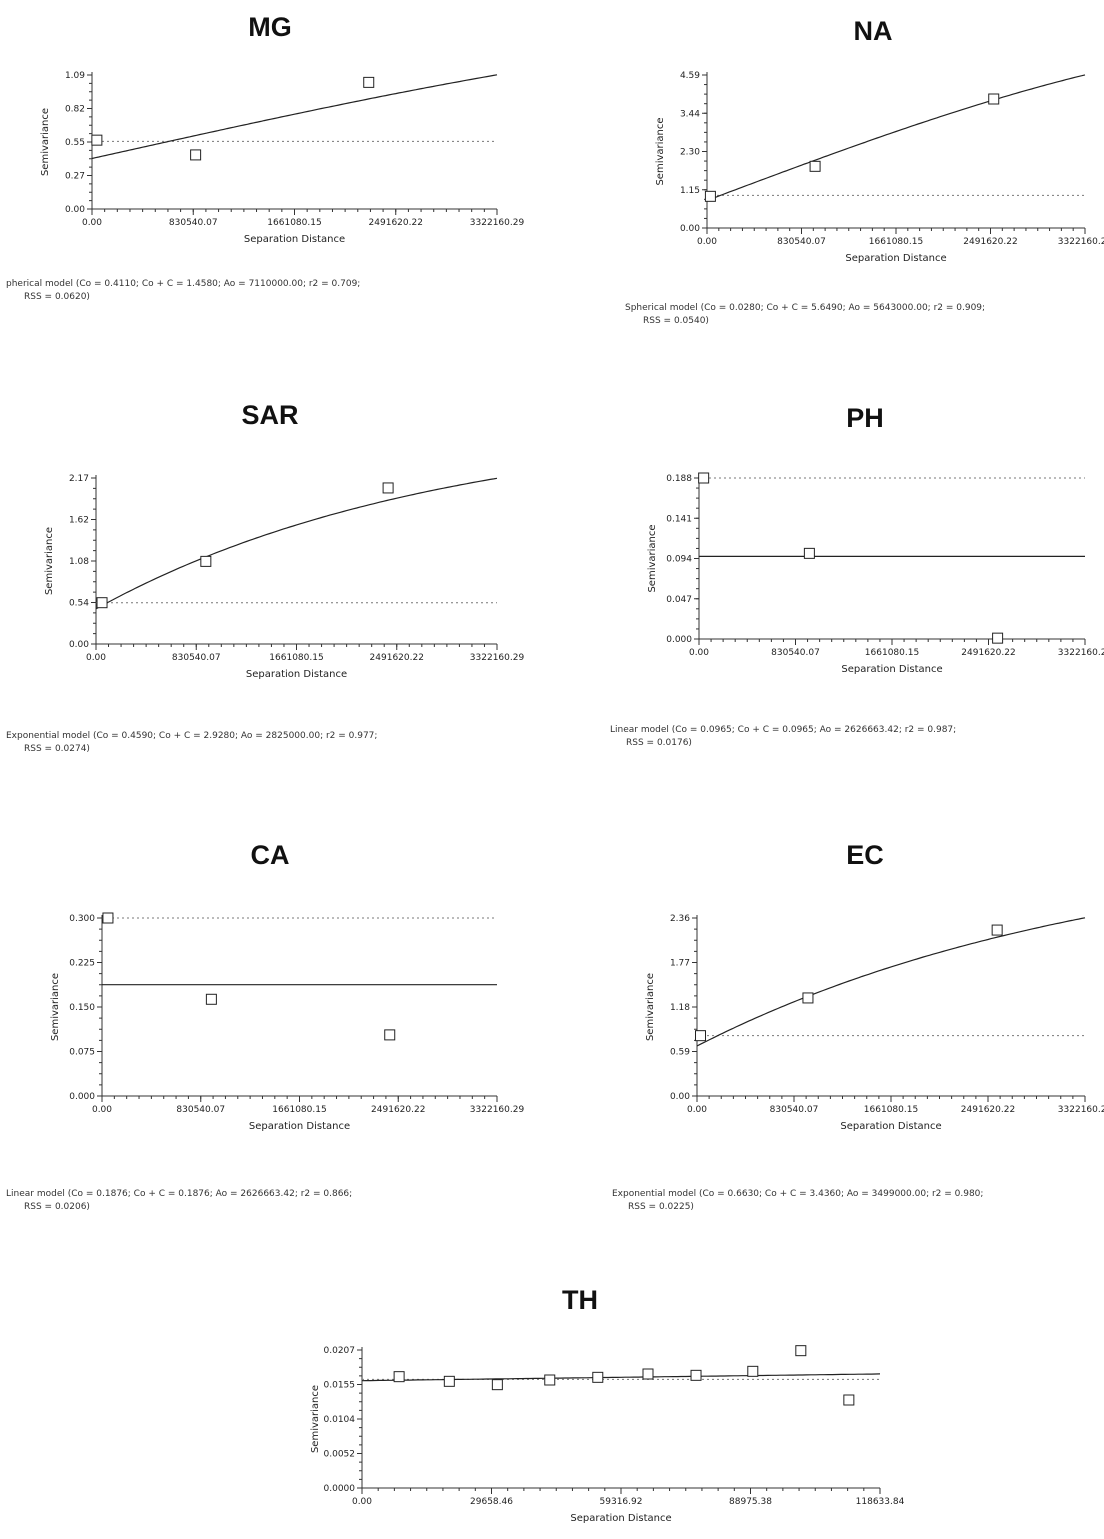 The height and width of the screenshot is (1539, 1104). What do you see at coordinates (680, 964) in the screenshot?
I see `ec-y-tick-label: 1.77` at bounding box center [680, 964].